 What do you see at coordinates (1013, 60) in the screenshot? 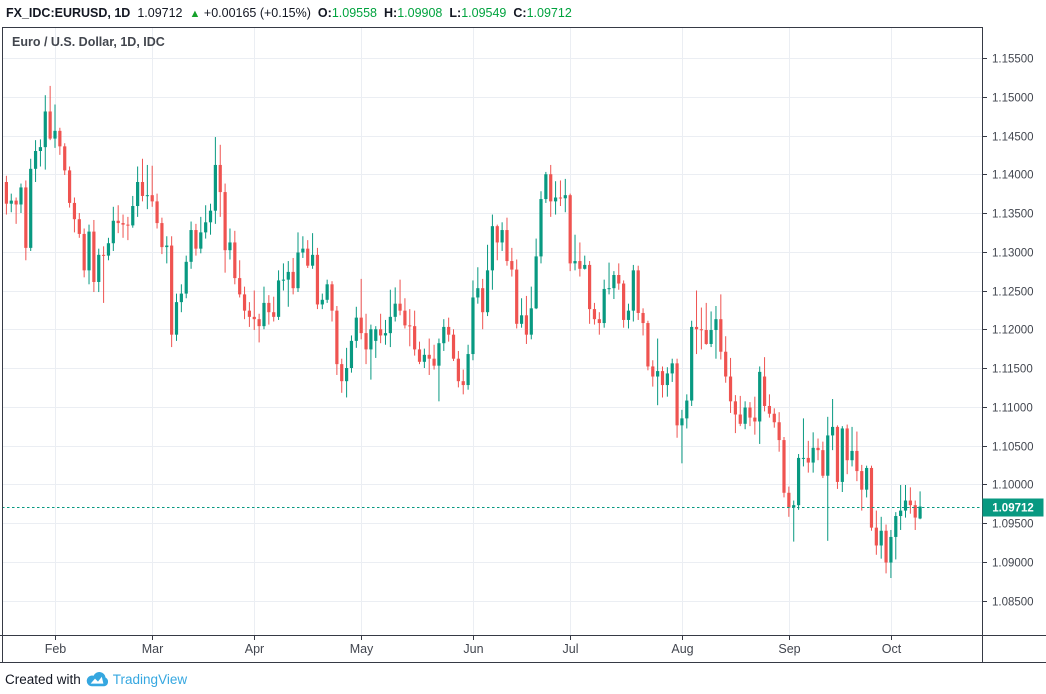
I see `price-tick-label: 1.15500` at bounding box center [1013, 60].